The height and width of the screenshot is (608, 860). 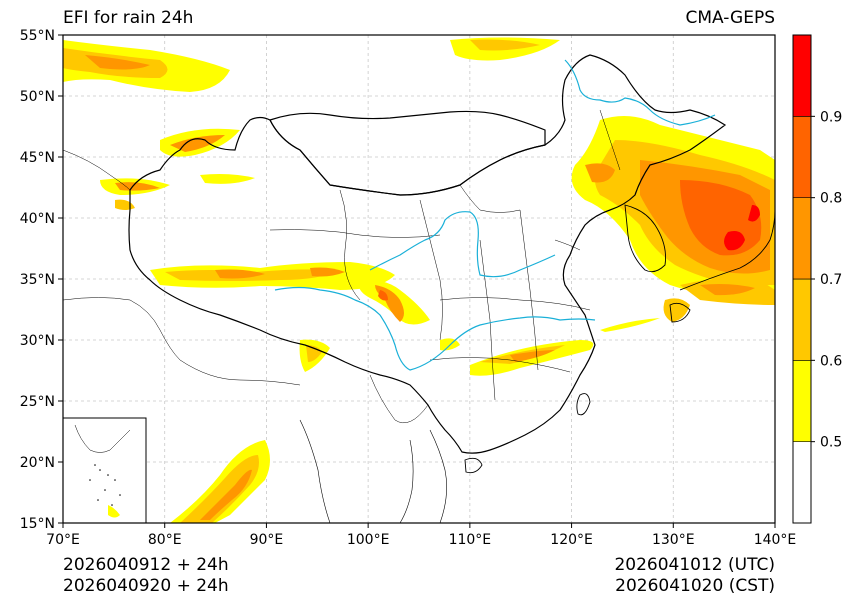 I want to click on lat-tick-label: 40°N, so click(x=37, y=219).